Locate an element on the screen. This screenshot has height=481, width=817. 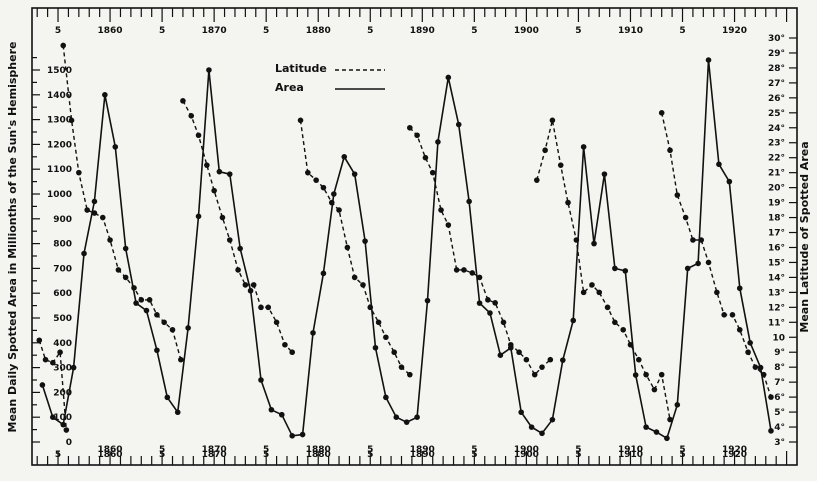
left-tick-label: 500 is located at coordinates (62, 319).